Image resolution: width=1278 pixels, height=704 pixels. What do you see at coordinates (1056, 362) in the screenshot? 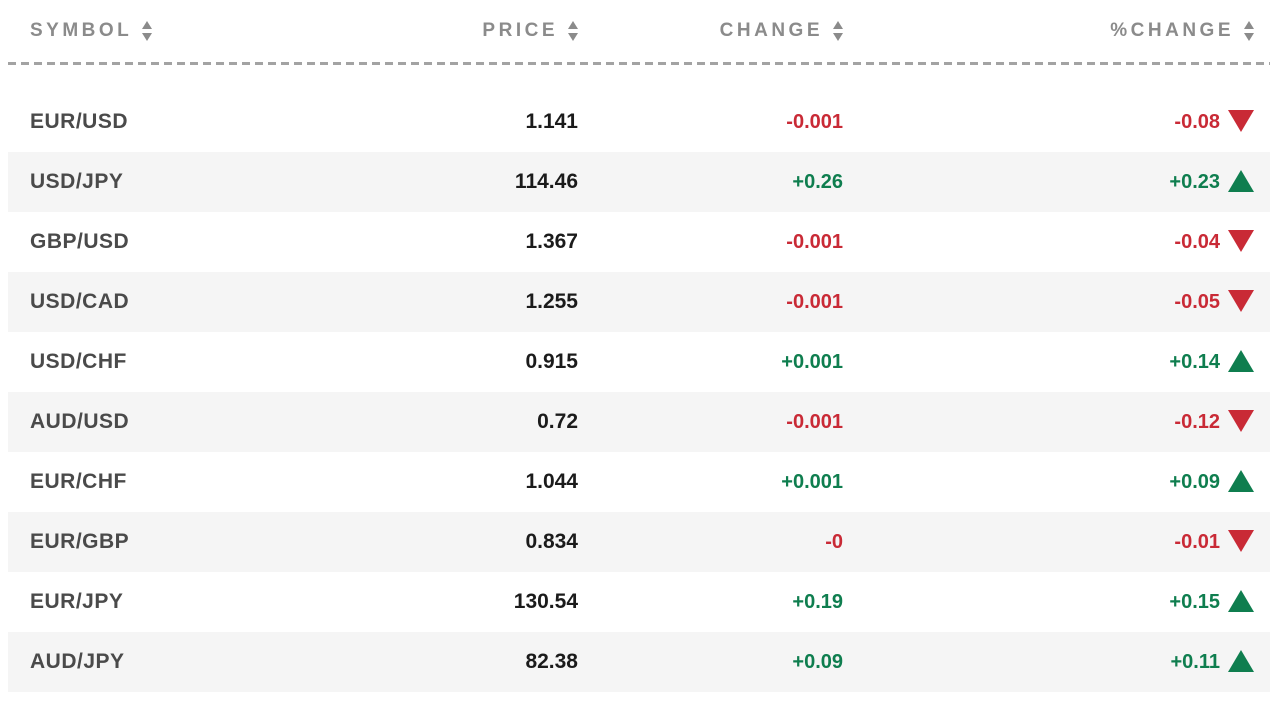
I see `pct-change-cell: +0.14` at bounding box center [1056, 362].